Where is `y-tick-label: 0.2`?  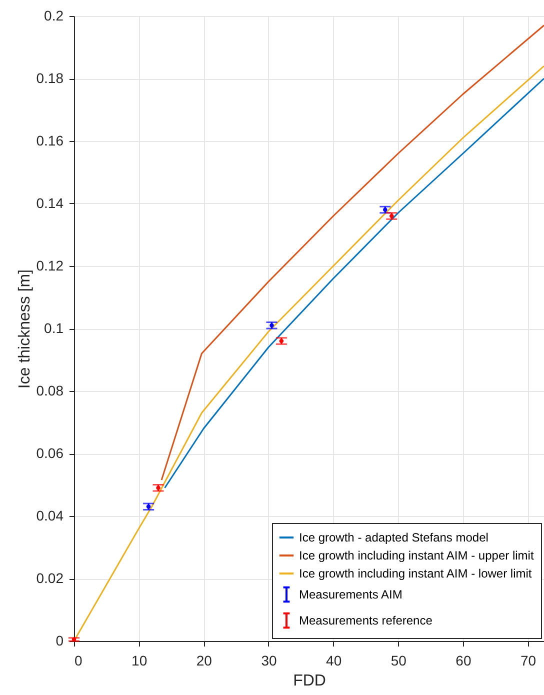 y-tick-label: 0.2 is located at coordinates (54, 16).